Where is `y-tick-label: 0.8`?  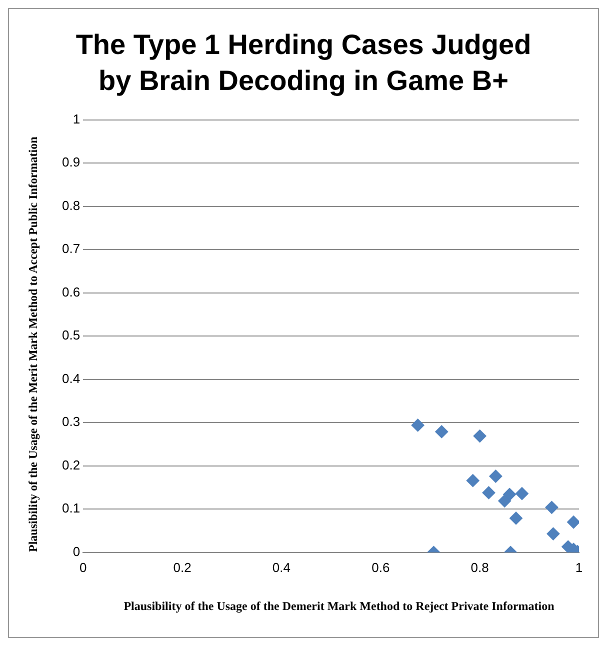 y-tick-label: 0.8 is located at coordinates (71, 205).